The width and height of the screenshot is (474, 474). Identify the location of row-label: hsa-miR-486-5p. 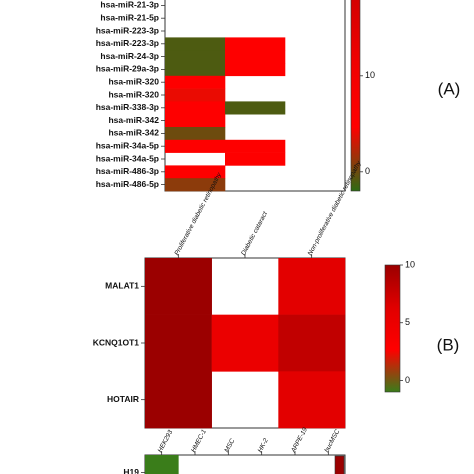
(127, 184).